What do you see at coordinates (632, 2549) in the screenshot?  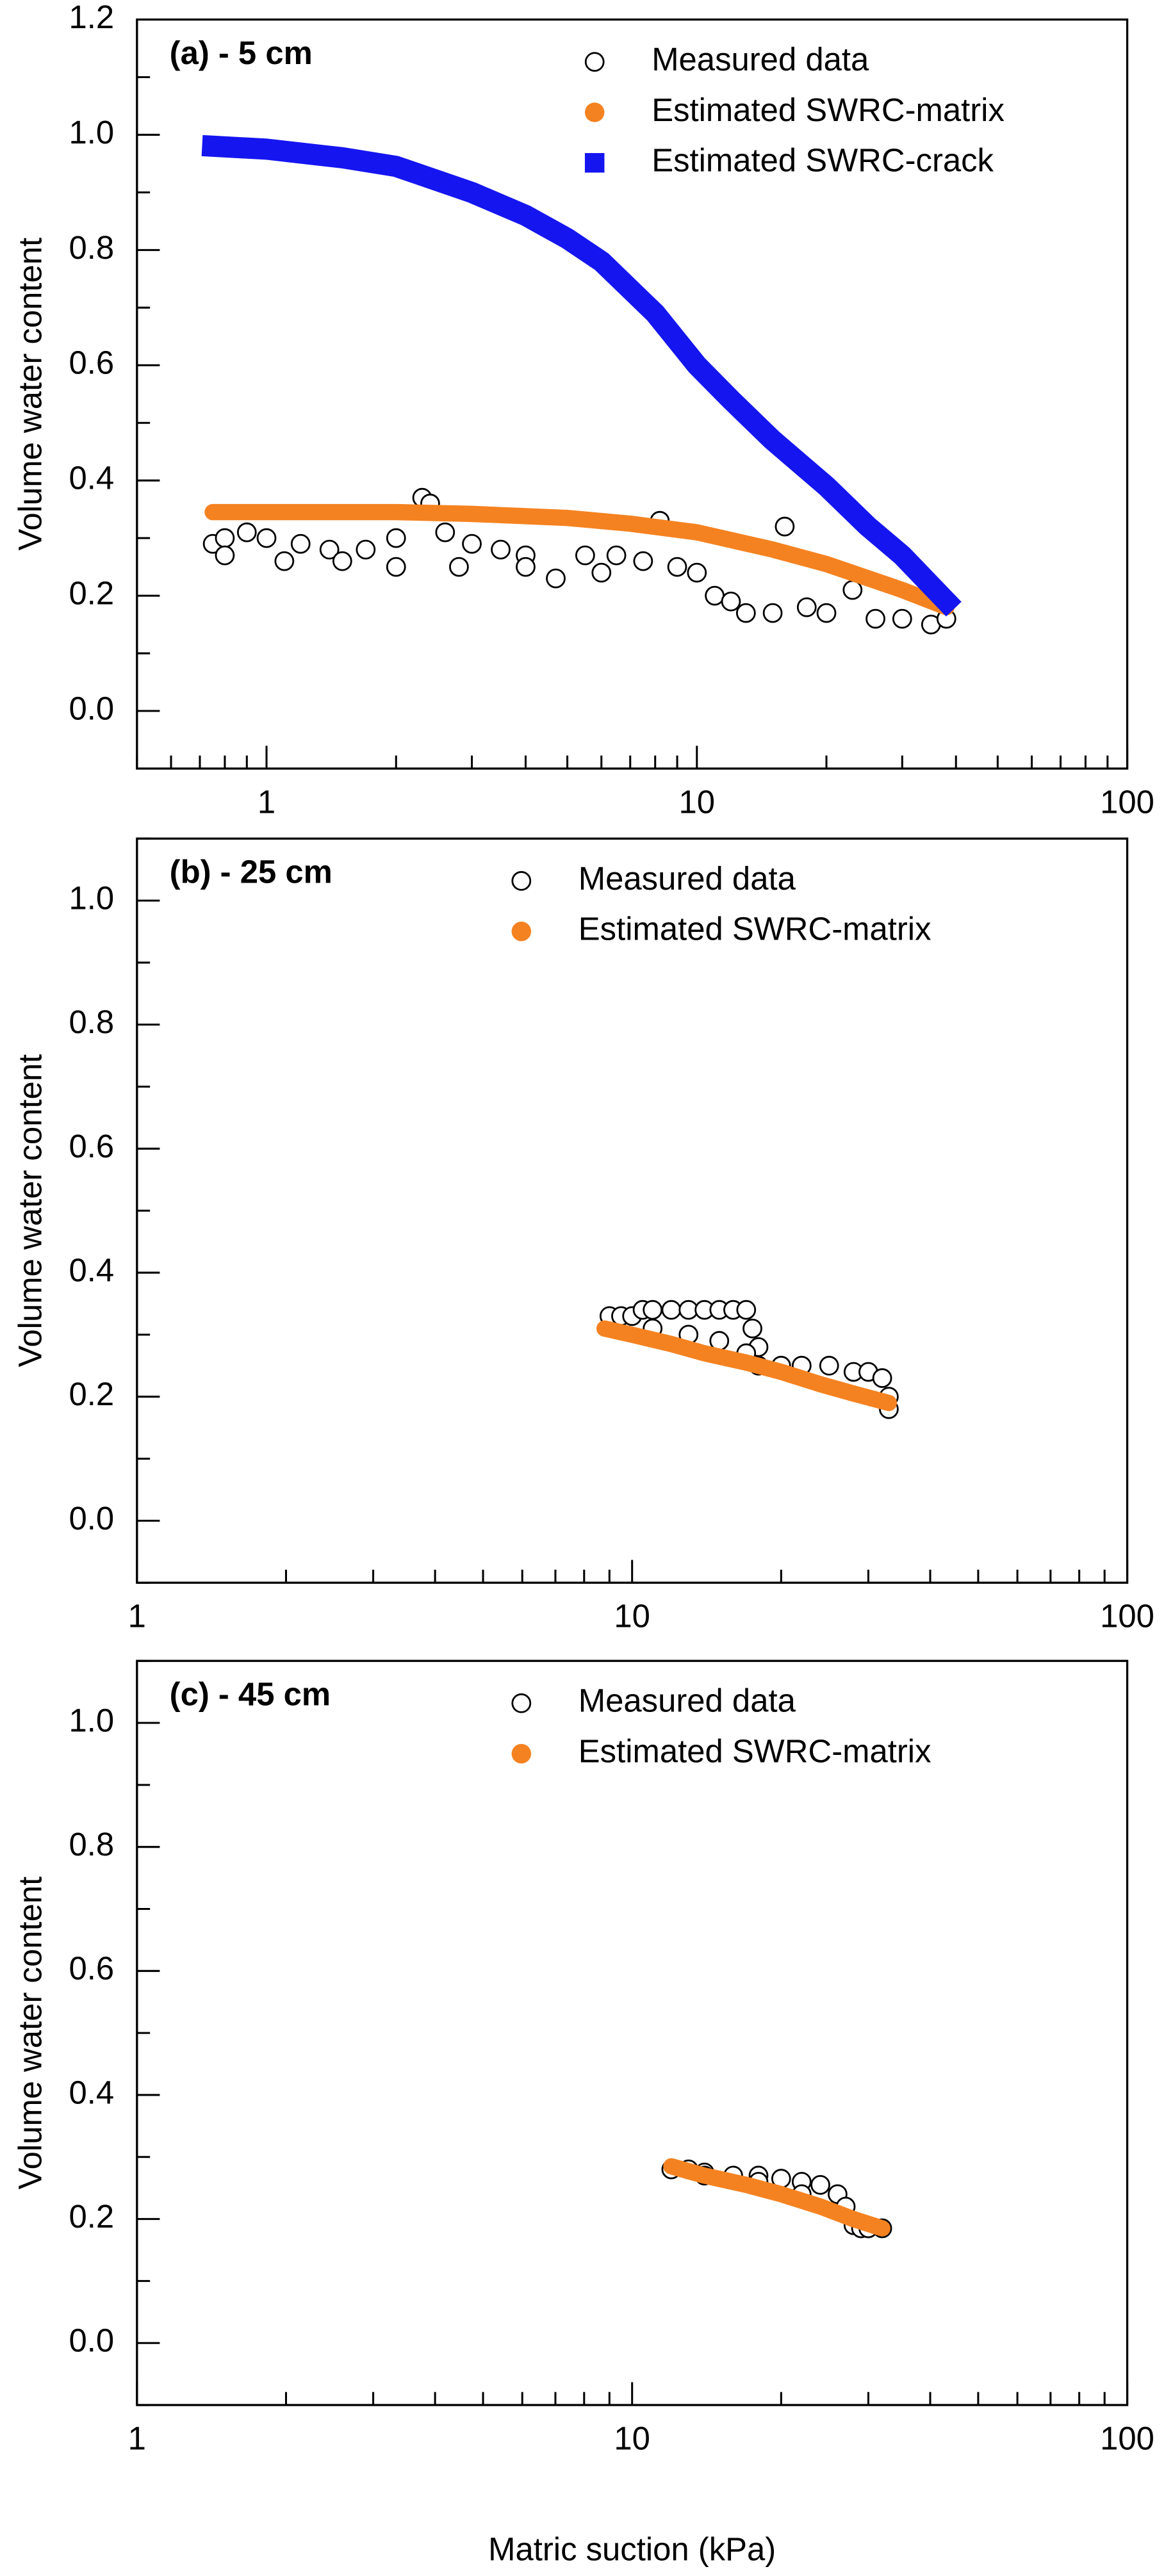 I see `x-axis-label: Matric suction (kPa)` at bounding box center [632, 2549].